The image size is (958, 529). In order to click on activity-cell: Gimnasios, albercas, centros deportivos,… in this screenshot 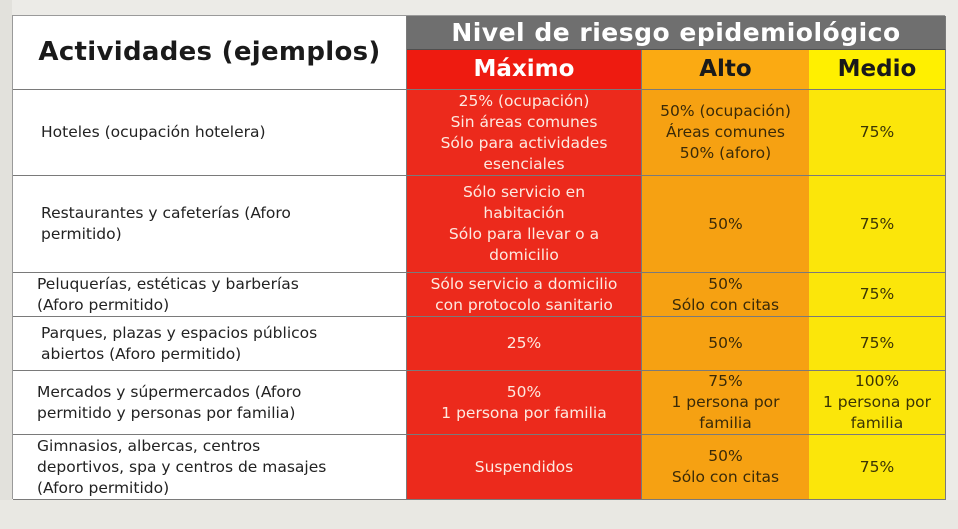, I will do `click(210, 467)`.